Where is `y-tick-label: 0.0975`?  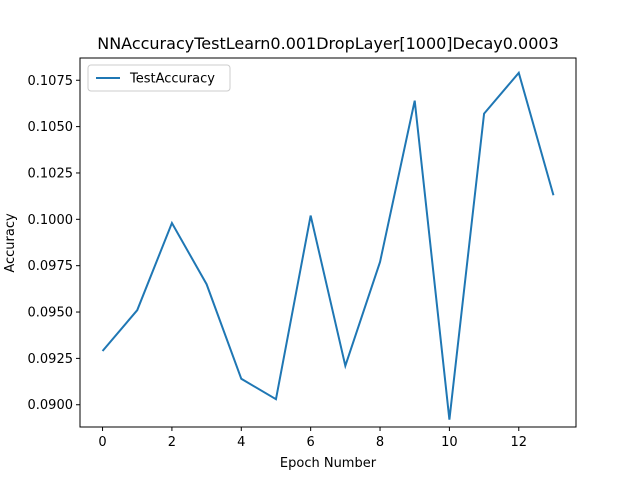
y-tick-label: 0.0975 is located at coordinates (51, 266).